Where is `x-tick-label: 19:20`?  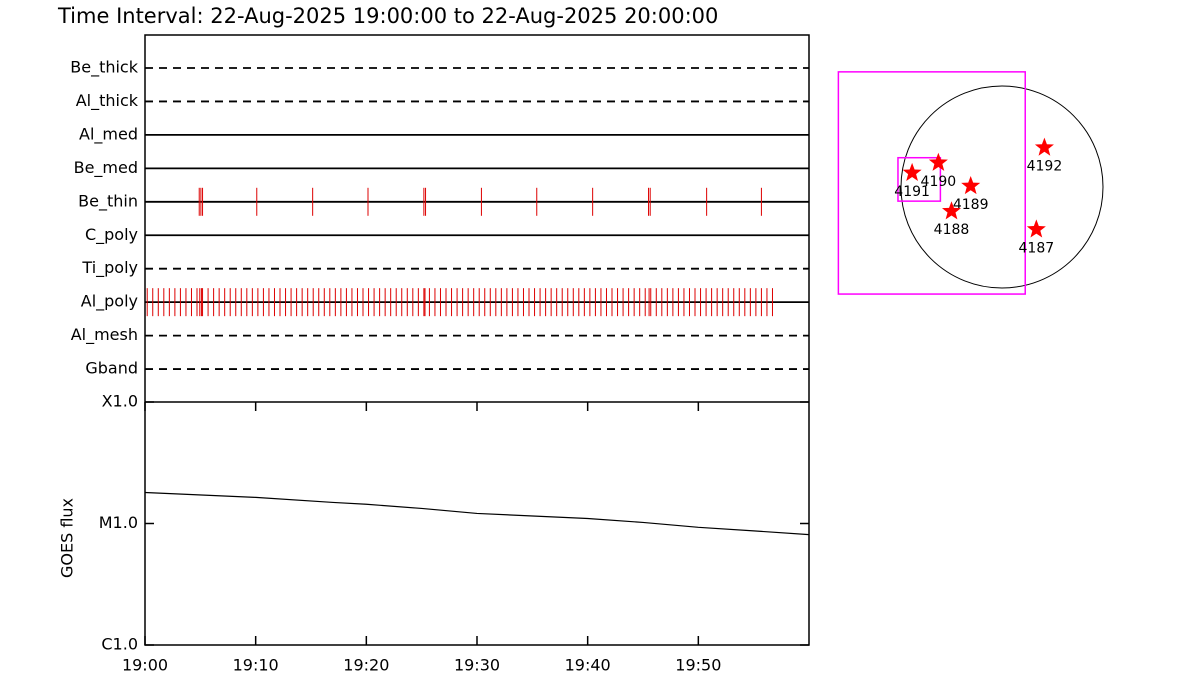
x-tick-label: 19:20 is located at coordinates (366, 665).